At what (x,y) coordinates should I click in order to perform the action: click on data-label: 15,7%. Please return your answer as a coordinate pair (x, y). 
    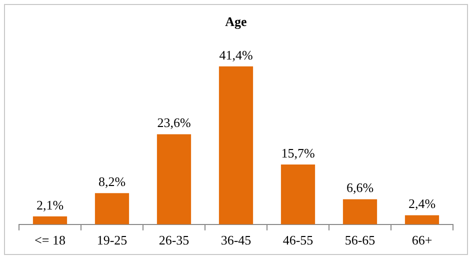
    Looking at the image, I should click on (298, 152).